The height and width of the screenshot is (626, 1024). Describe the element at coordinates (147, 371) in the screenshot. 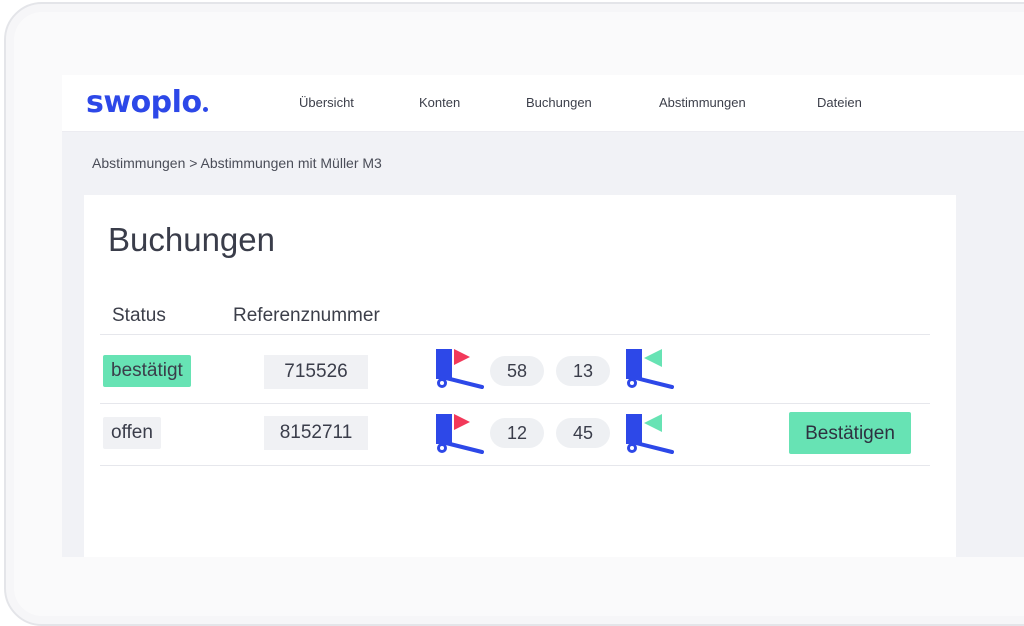

I see `status-badge: bestätigt` at that location.